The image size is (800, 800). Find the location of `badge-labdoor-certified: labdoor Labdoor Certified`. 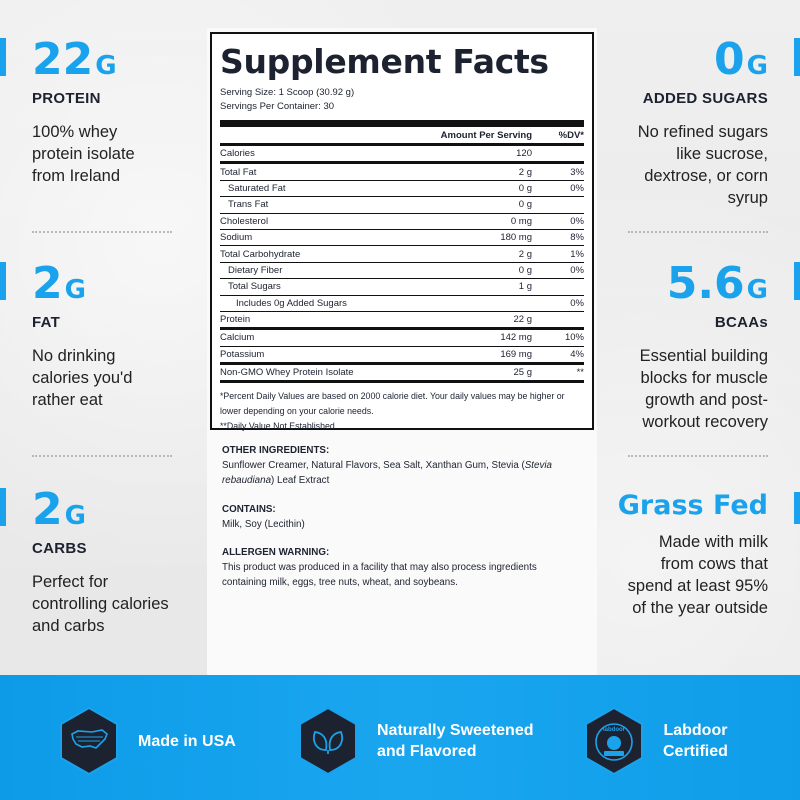

badge-labdoor-certified: labdoor Labdoor Certified is located at coordinates (655, 741).